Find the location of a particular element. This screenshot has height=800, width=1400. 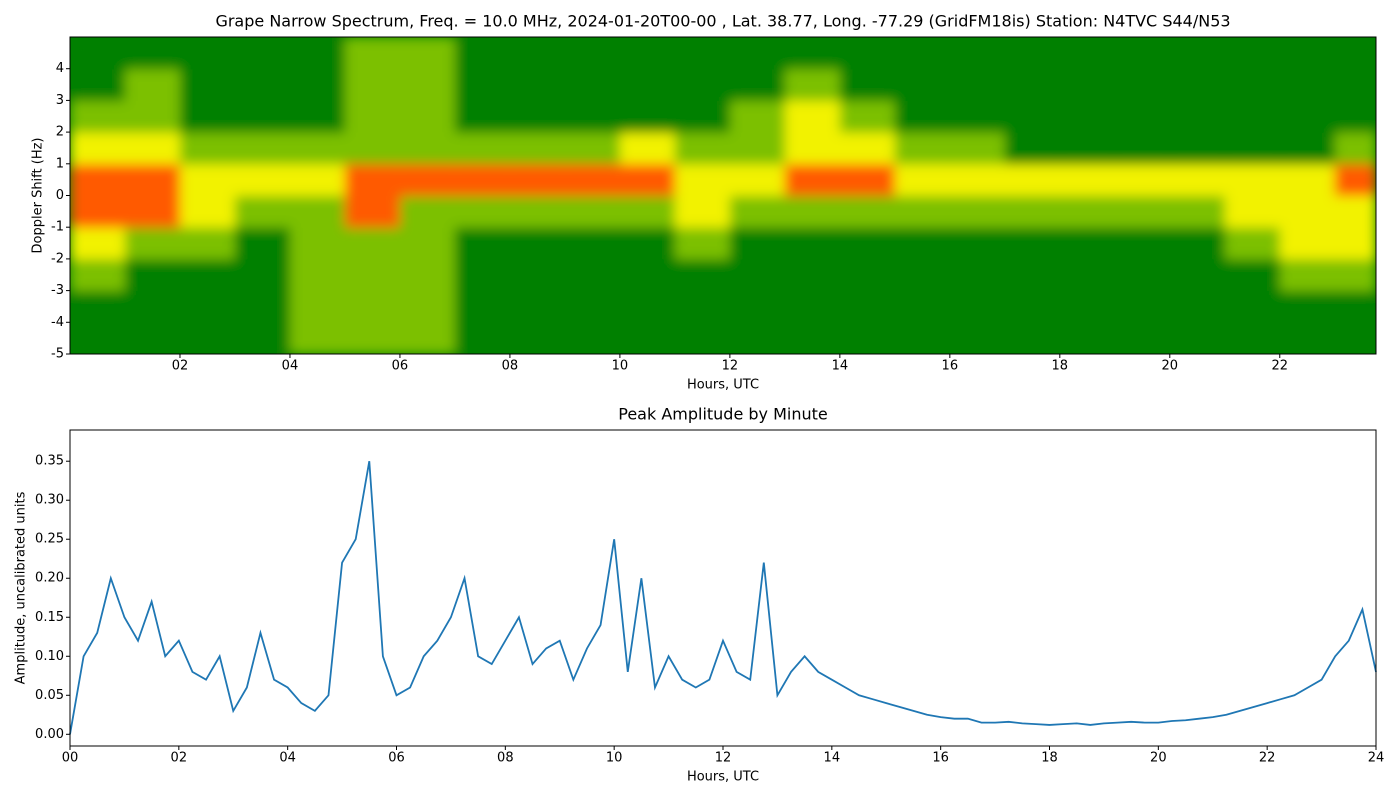

x-tick-label: 22 is located at coordinates (1267, 758).